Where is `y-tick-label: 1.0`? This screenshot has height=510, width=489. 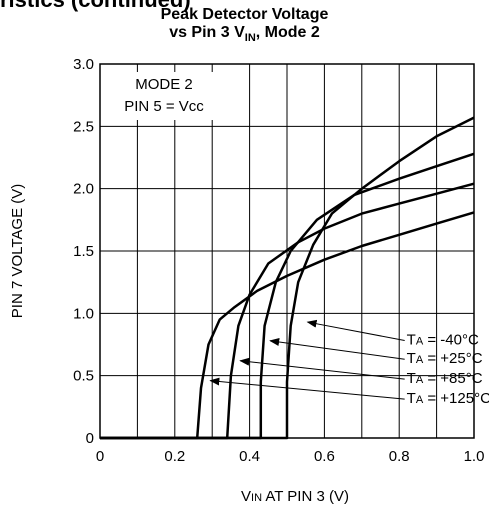
y-tick-label: 1.0 is located at coordinates (83, 313).